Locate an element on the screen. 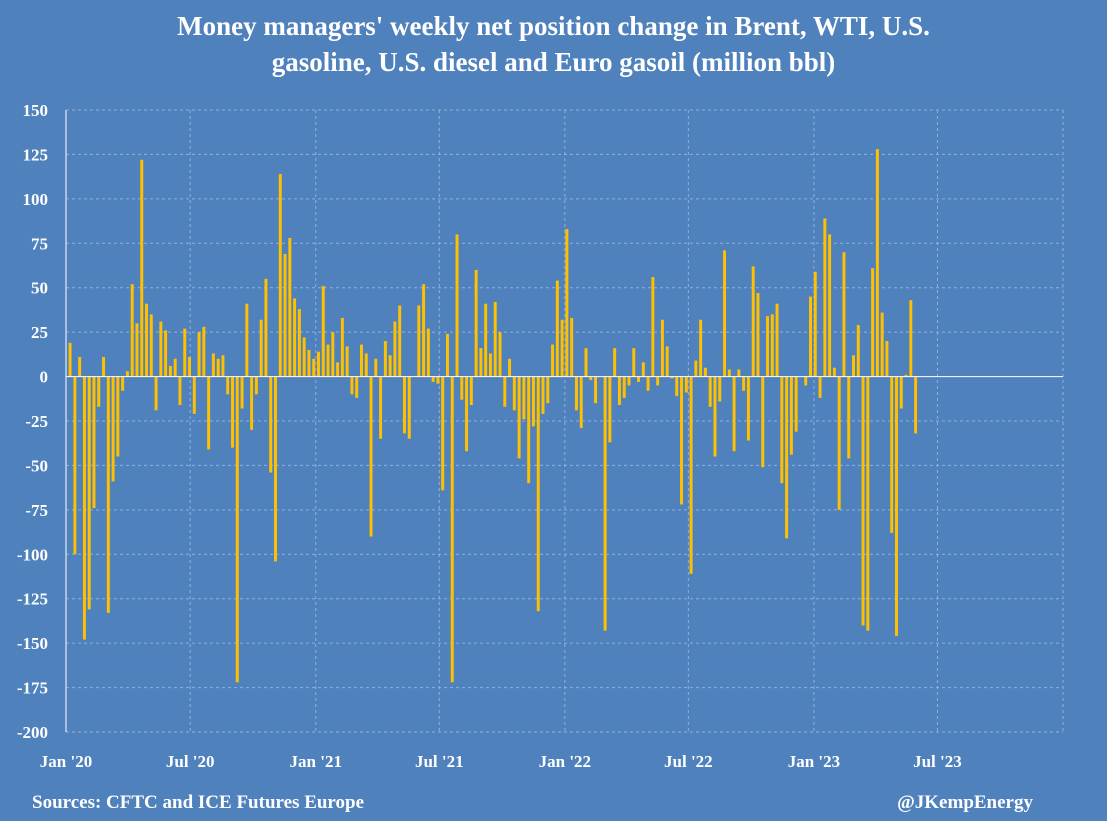  y-tick-label: -200 is located at coordinates (32, 732).